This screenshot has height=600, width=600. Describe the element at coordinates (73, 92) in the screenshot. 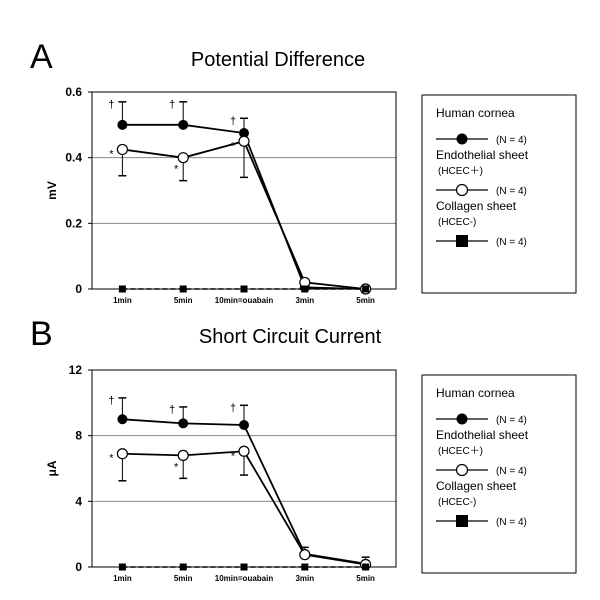

I see `y-tick-label: 0.6` at that location.